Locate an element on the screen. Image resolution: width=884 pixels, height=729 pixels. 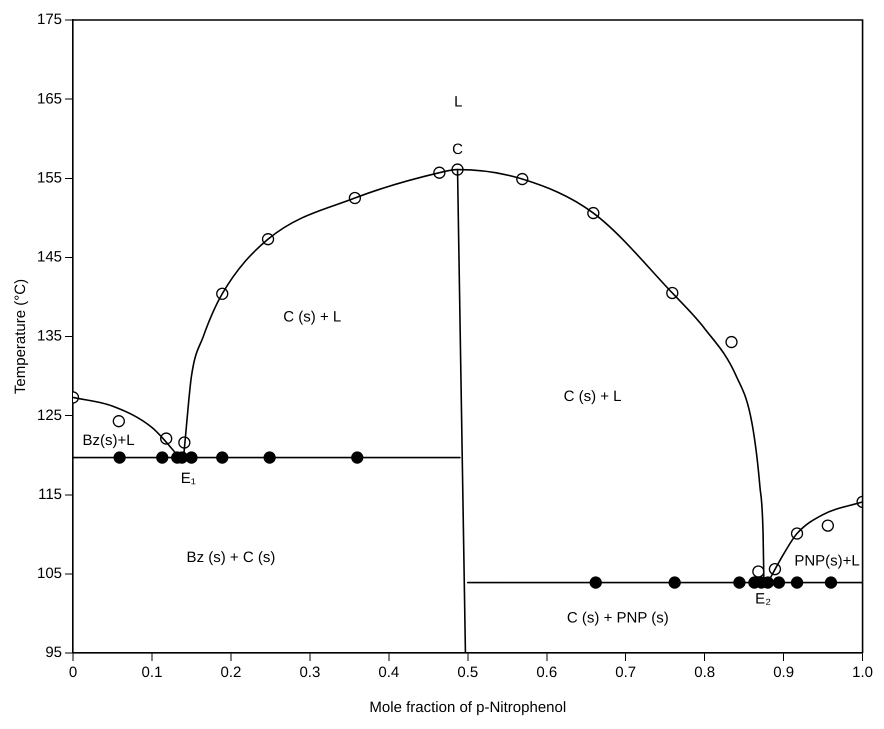
annotation: L is located at coordinates (458, 101).